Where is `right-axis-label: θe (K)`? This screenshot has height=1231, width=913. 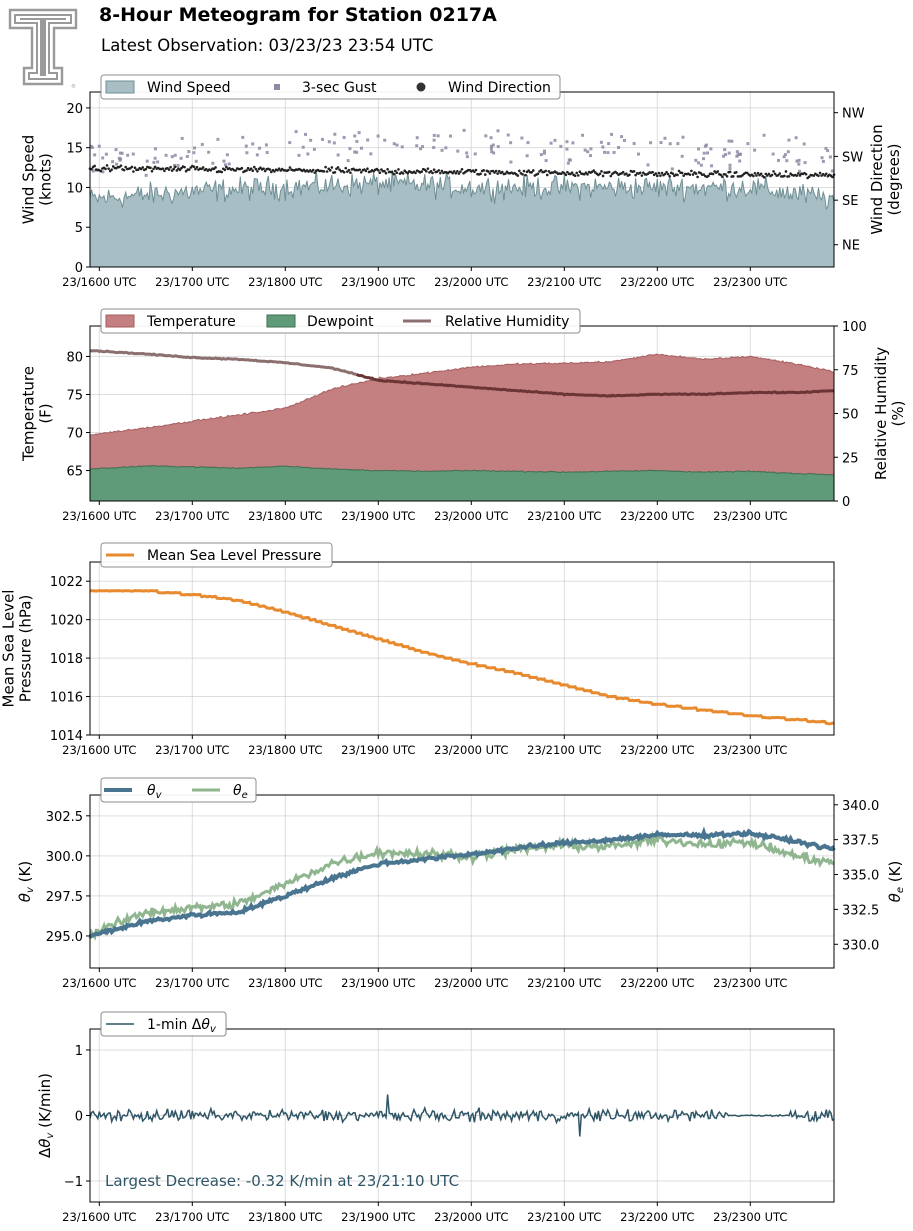
right-axis-label: θe (K) is located at coordinates (896, 882).